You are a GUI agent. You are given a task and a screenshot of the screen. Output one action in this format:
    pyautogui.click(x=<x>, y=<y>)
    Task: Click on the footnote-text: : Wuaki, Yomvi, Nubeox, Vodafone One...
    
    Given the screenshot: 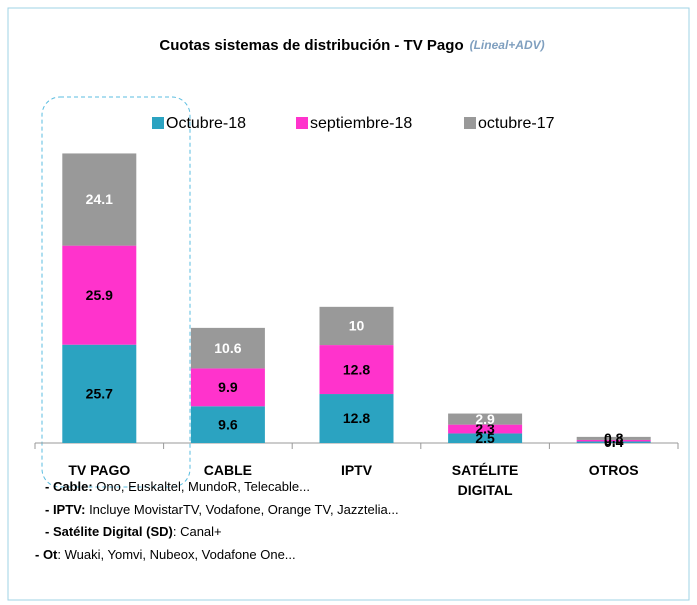 What is the action you would take?
    pyautogui.click(x=176, y=554)
    